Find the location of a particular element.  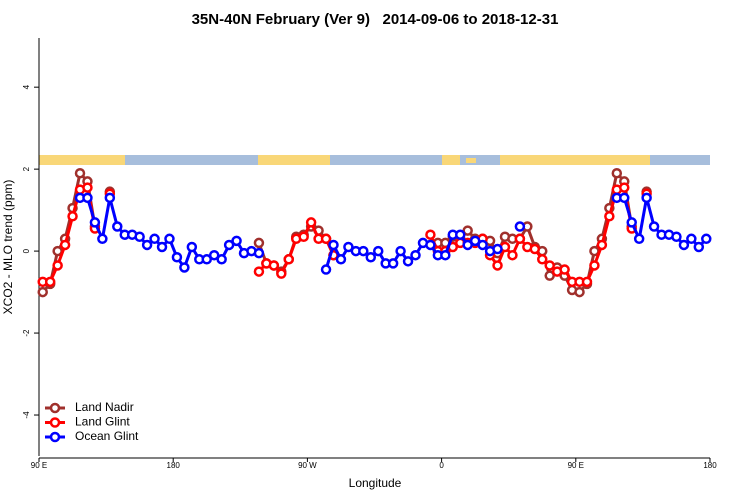

ocean-band is located at coordinates (374, 160).